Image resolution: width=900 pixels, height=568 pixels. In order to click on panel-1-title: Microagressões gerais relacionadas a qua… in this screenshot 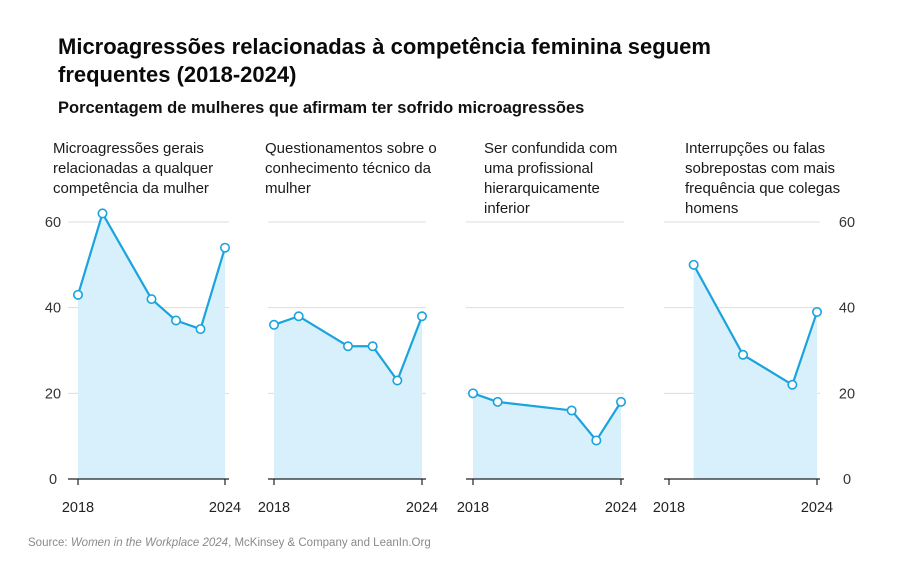, I will do `click(133, 168)`.